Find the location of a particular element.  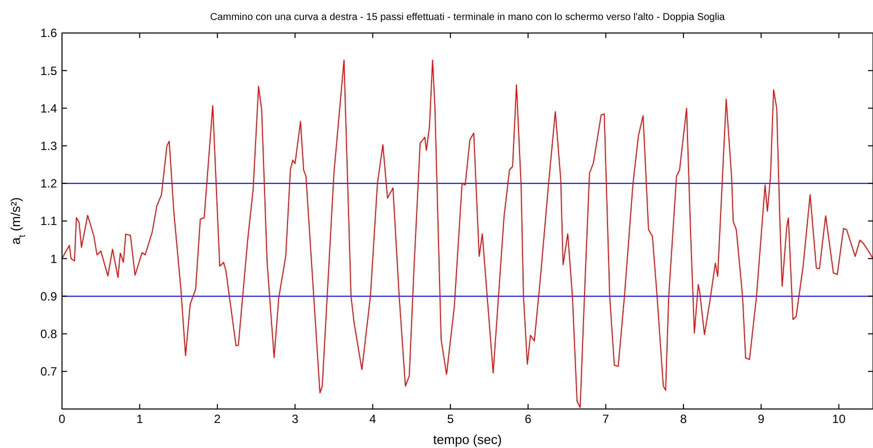

x-tick-label: 2 is located at coordinates (218, 419).